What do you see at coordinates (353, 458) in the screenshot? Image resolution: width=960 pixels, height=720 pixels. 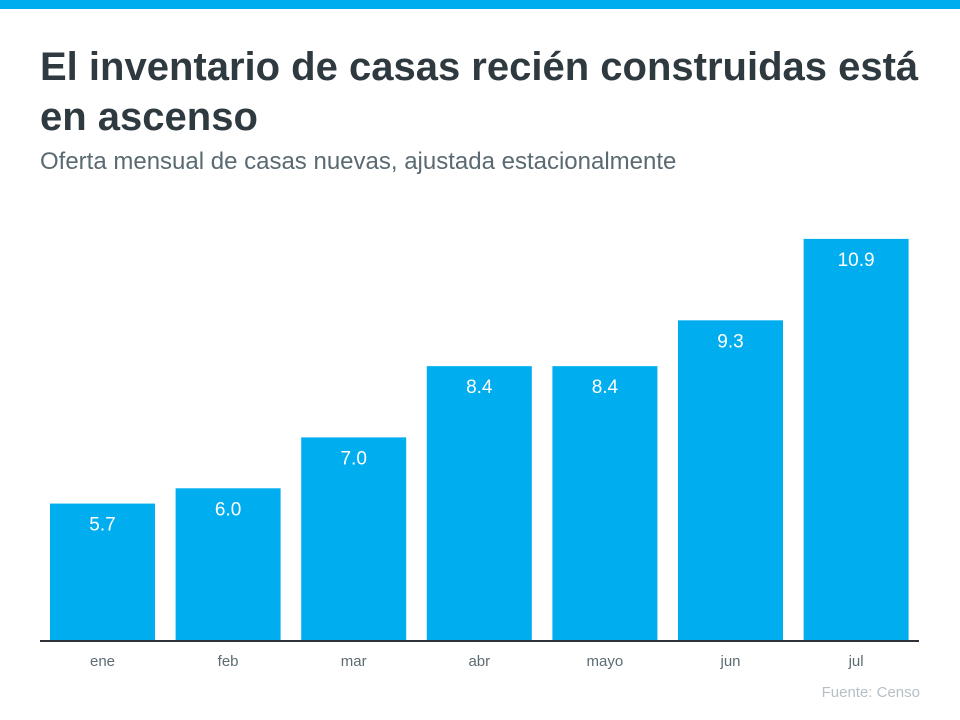 I see `data-label: 7.0` at bounding box center [353, 458].